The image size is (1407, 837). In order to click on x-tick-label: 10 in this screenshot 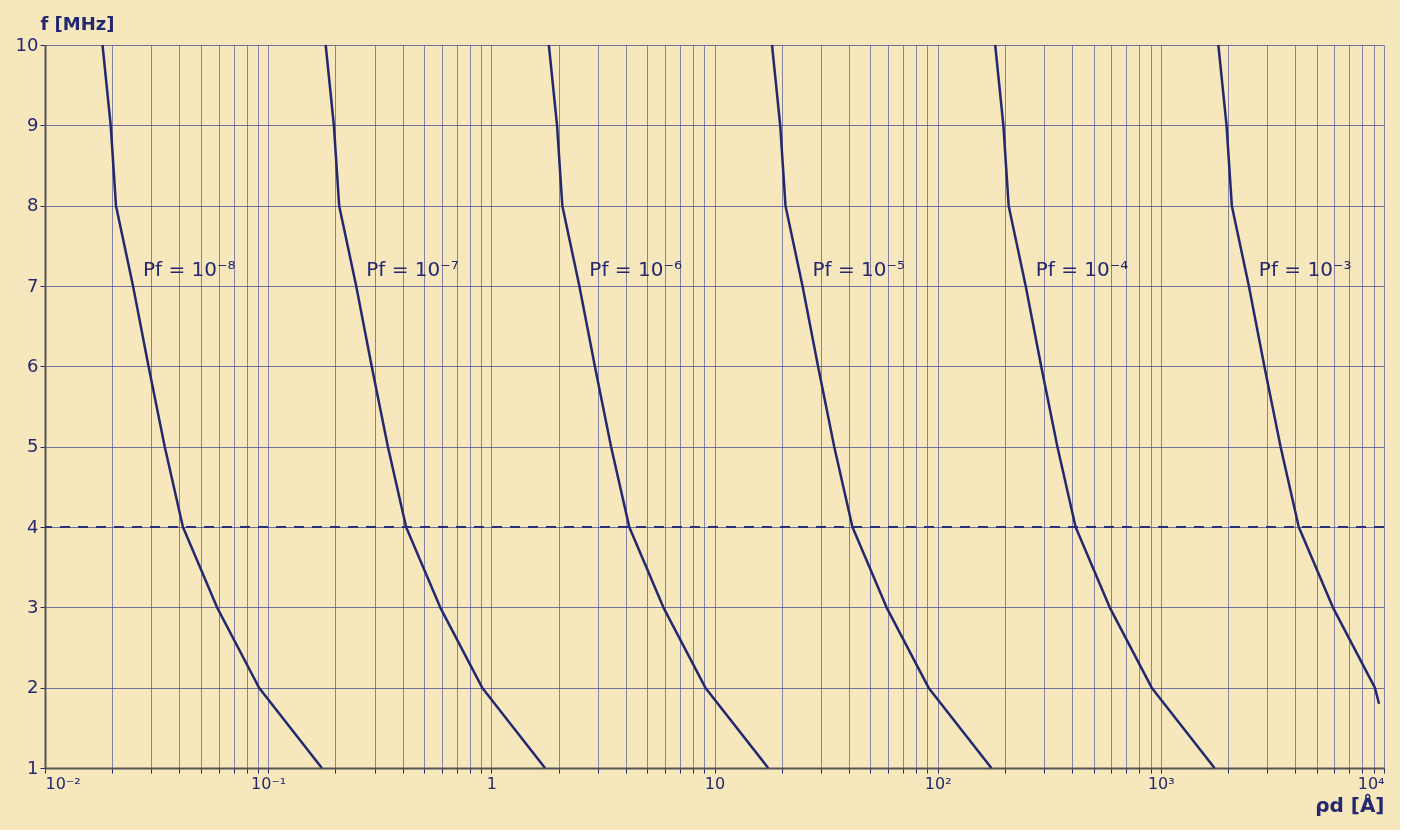, I will do `click(715, 783)`.